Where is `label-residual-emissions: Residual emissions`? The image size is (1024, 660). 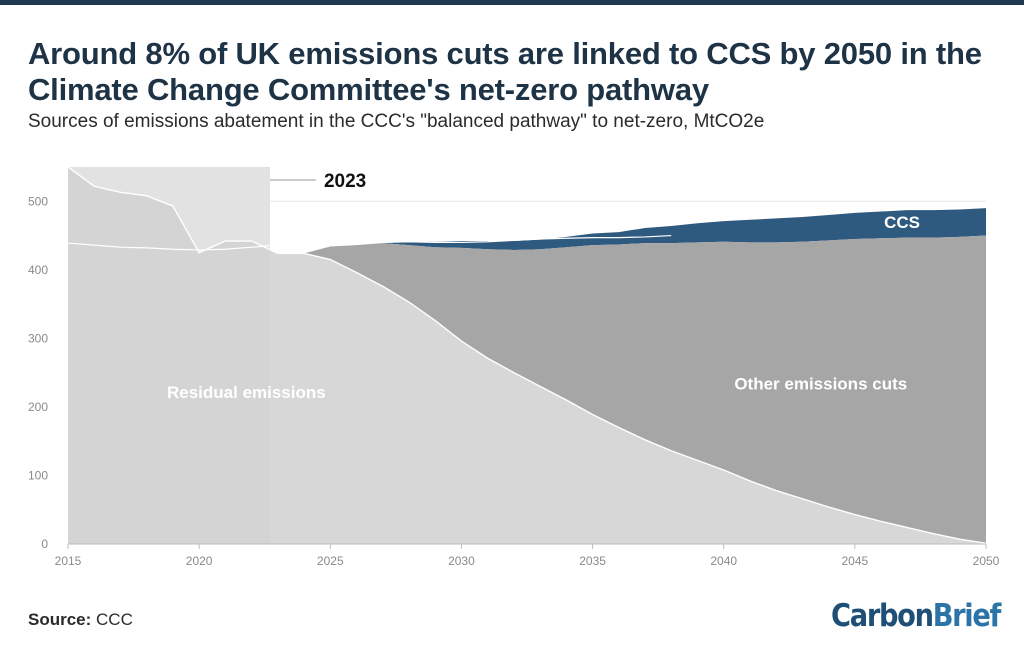
label-residual-emissions: Residual emissions is located at coordinates (246, 392).